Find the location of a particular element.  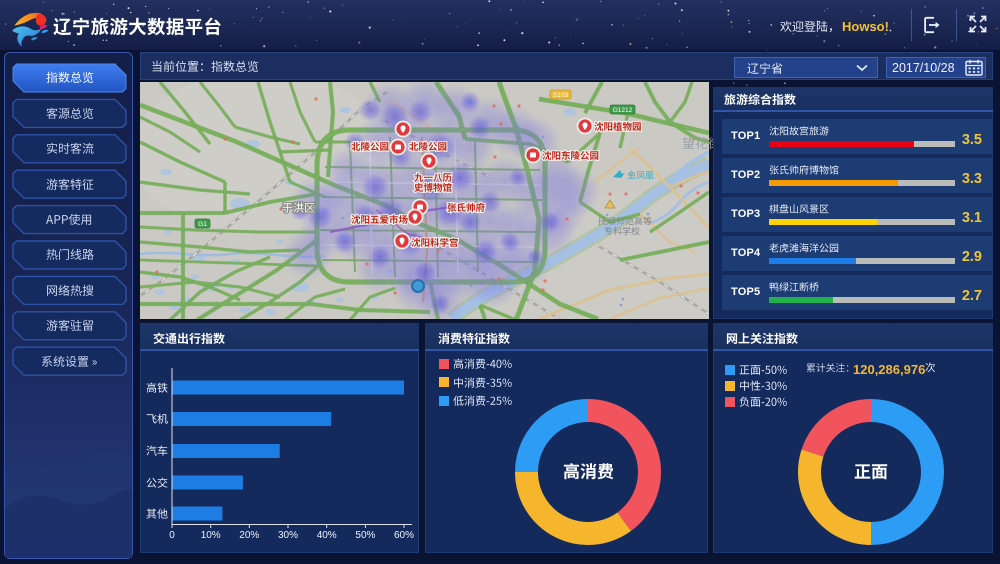

svg-text: 0 is located at coordinates (172, 535).